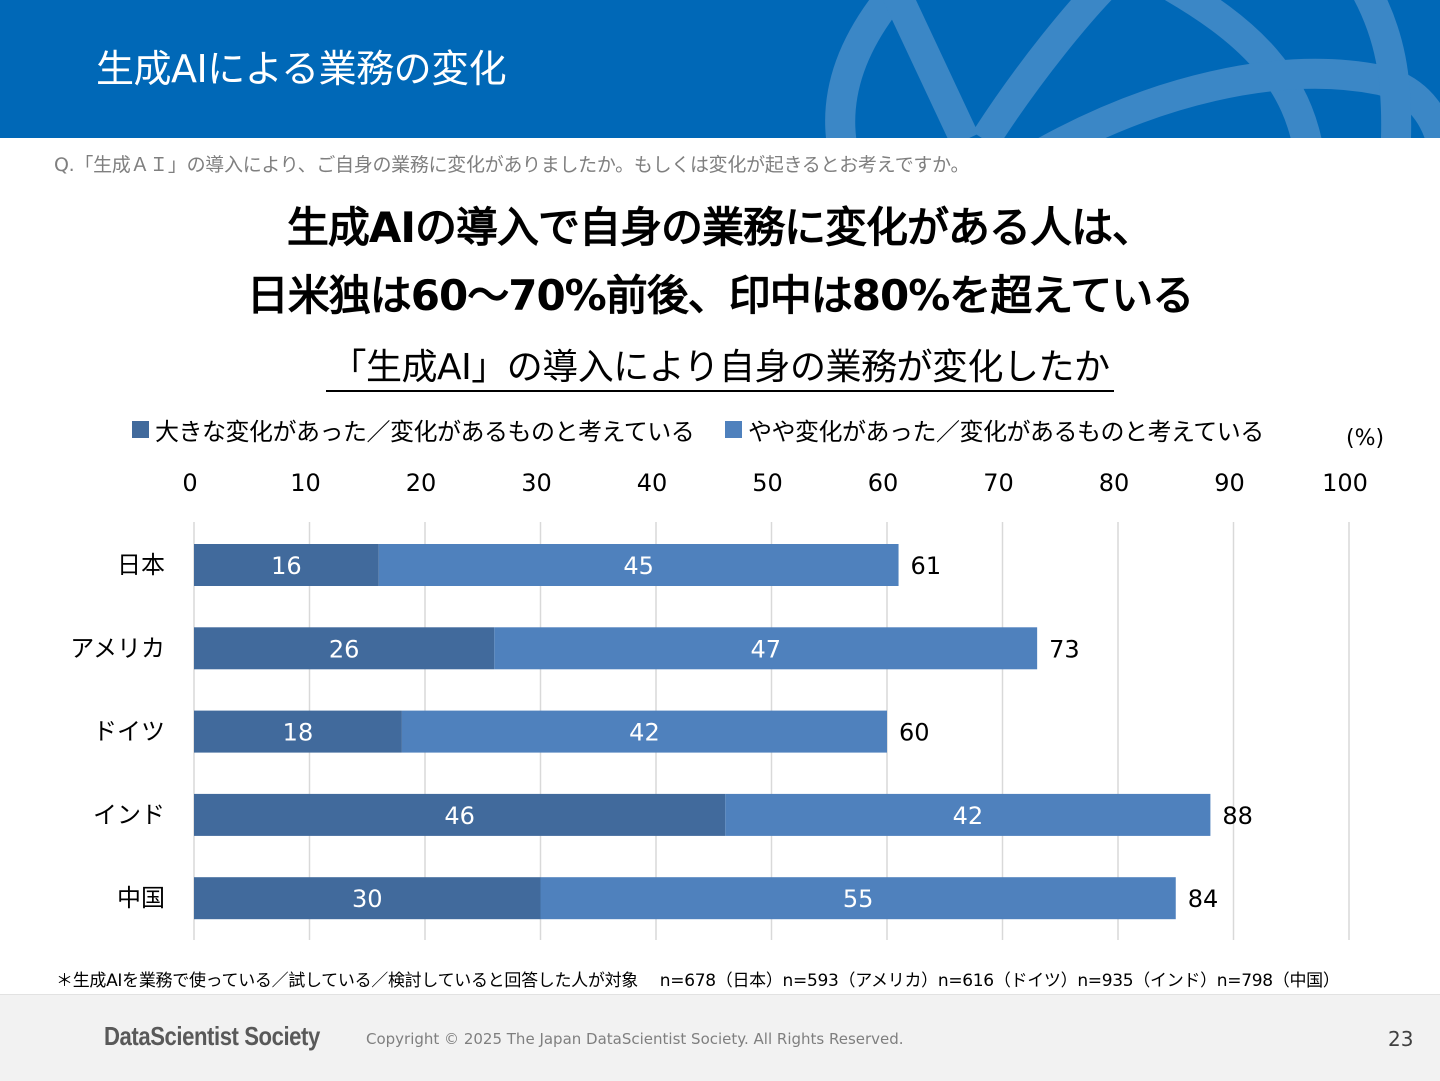 The width and height of the screenshot is (1440, 1081). Describe the element at coordinates (117, 648) in the screenshot. I see `category-label: アメリカ` at that location.